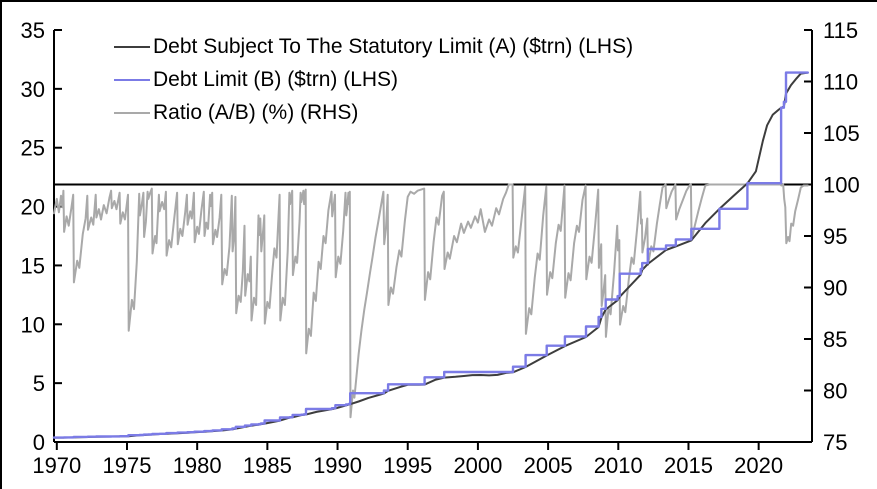 This screenshot has width=877, height=489. I want to click on left-axis-tick-label: 5, so click(39, 383).